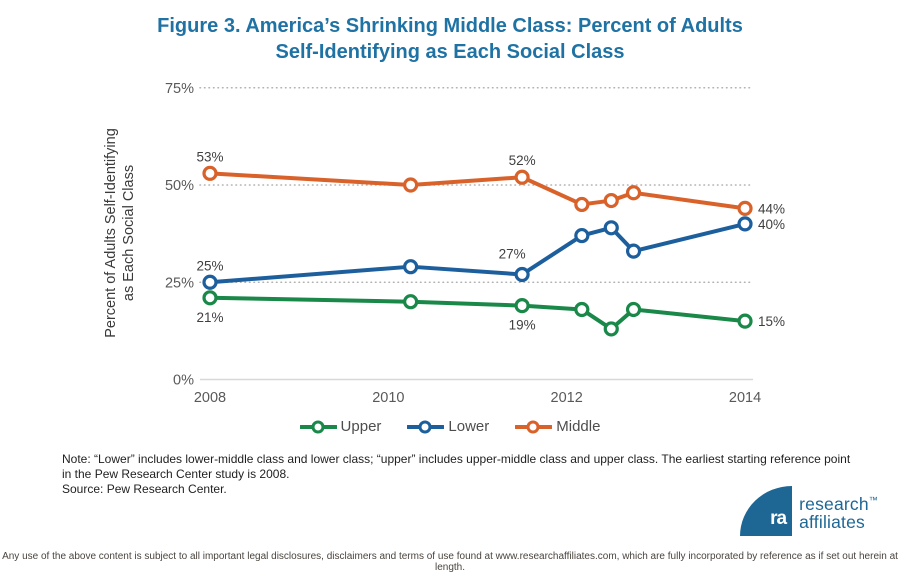 The image size is (900, 576). I want to click on series-line-lower, so click(478, 253).